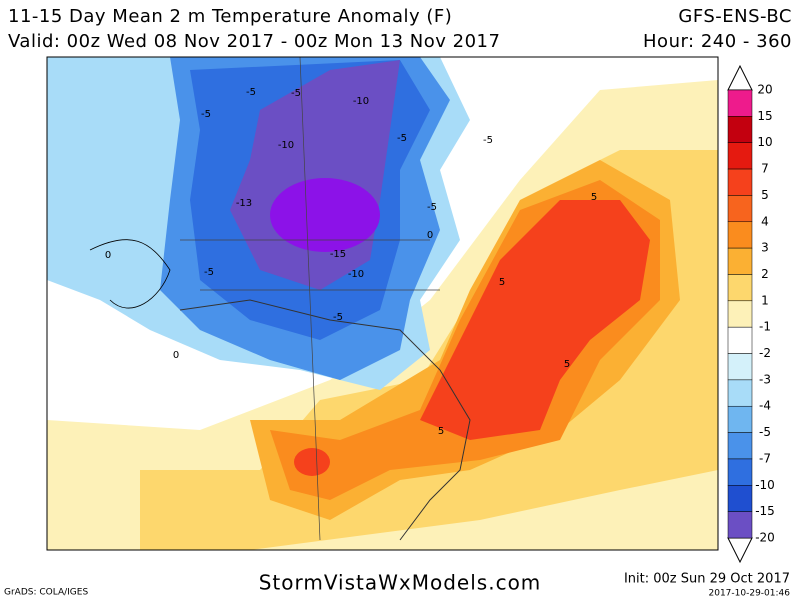  Describe the element at coordinates (765, 485) in the screenshot. I see `colorbar-label: -10` at that location.